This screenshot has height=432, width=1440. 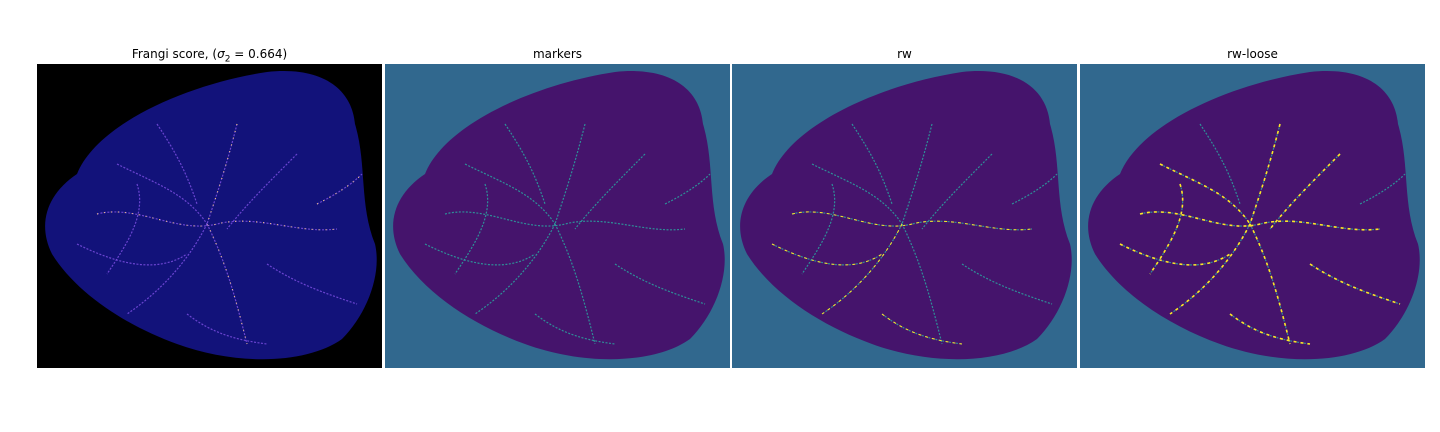 I want to click on panel-title-frangi: Frangi score, (σ2 = 0.664), so click(x=209, y=56).